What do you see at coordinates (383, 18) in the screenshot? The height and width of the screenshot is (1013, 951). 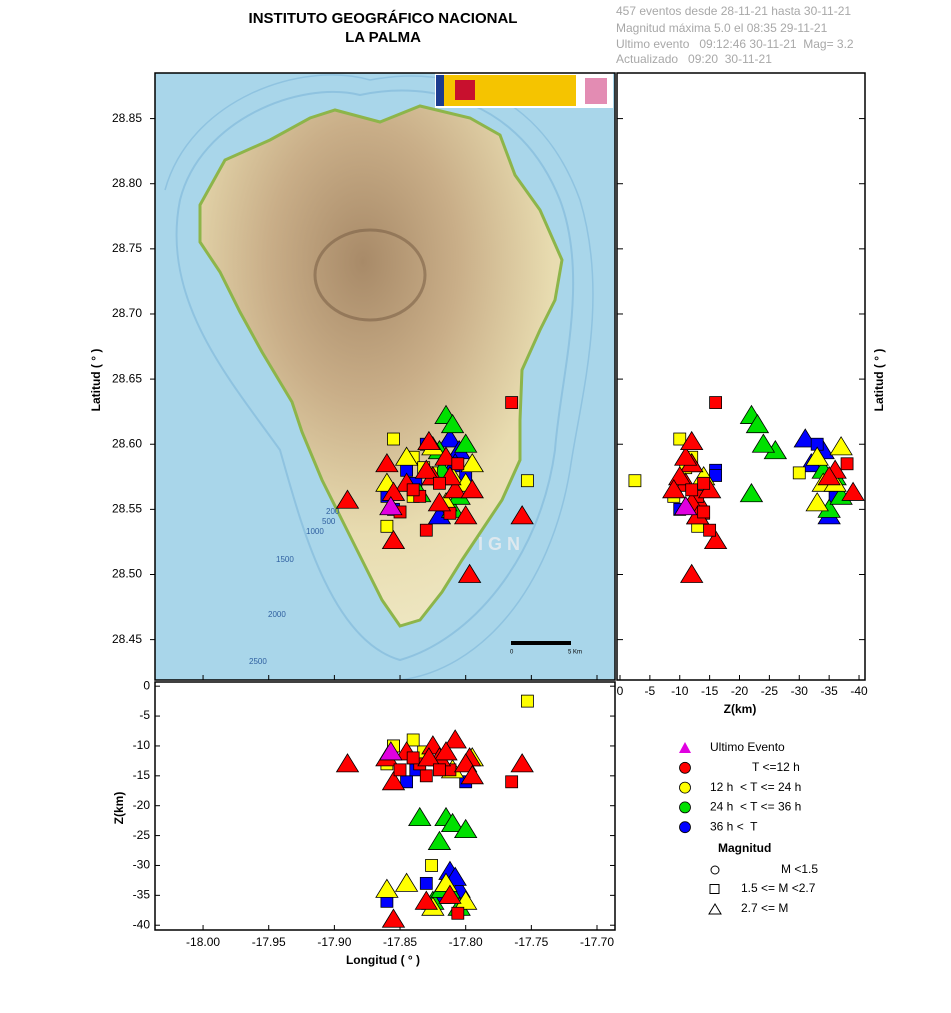 I see `title: INSTITUTO GEOGRÁFICO NACIONAL` at bounding box center [383, 18].